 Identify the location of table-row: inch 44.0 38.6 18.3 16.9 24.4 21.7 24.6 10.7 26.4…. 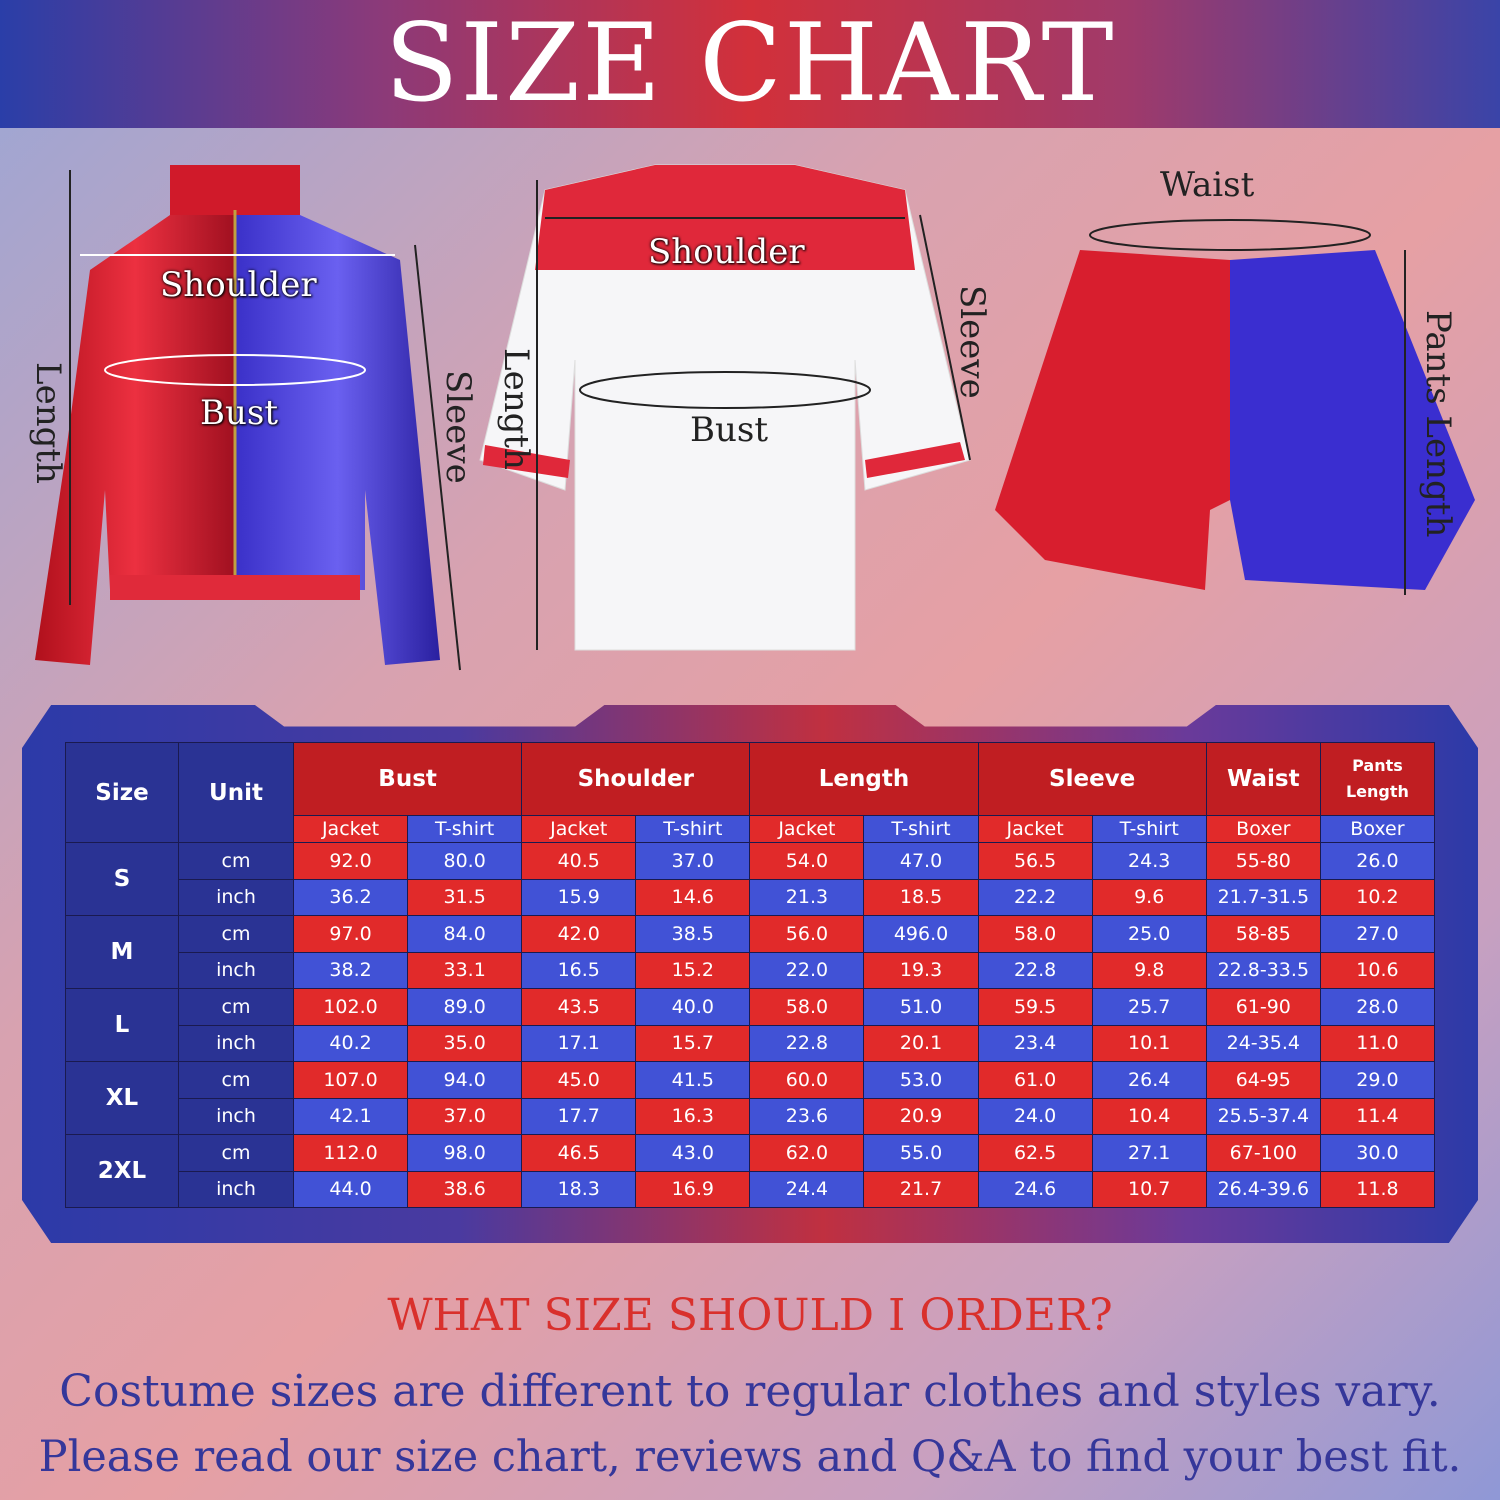
(751, 1189).